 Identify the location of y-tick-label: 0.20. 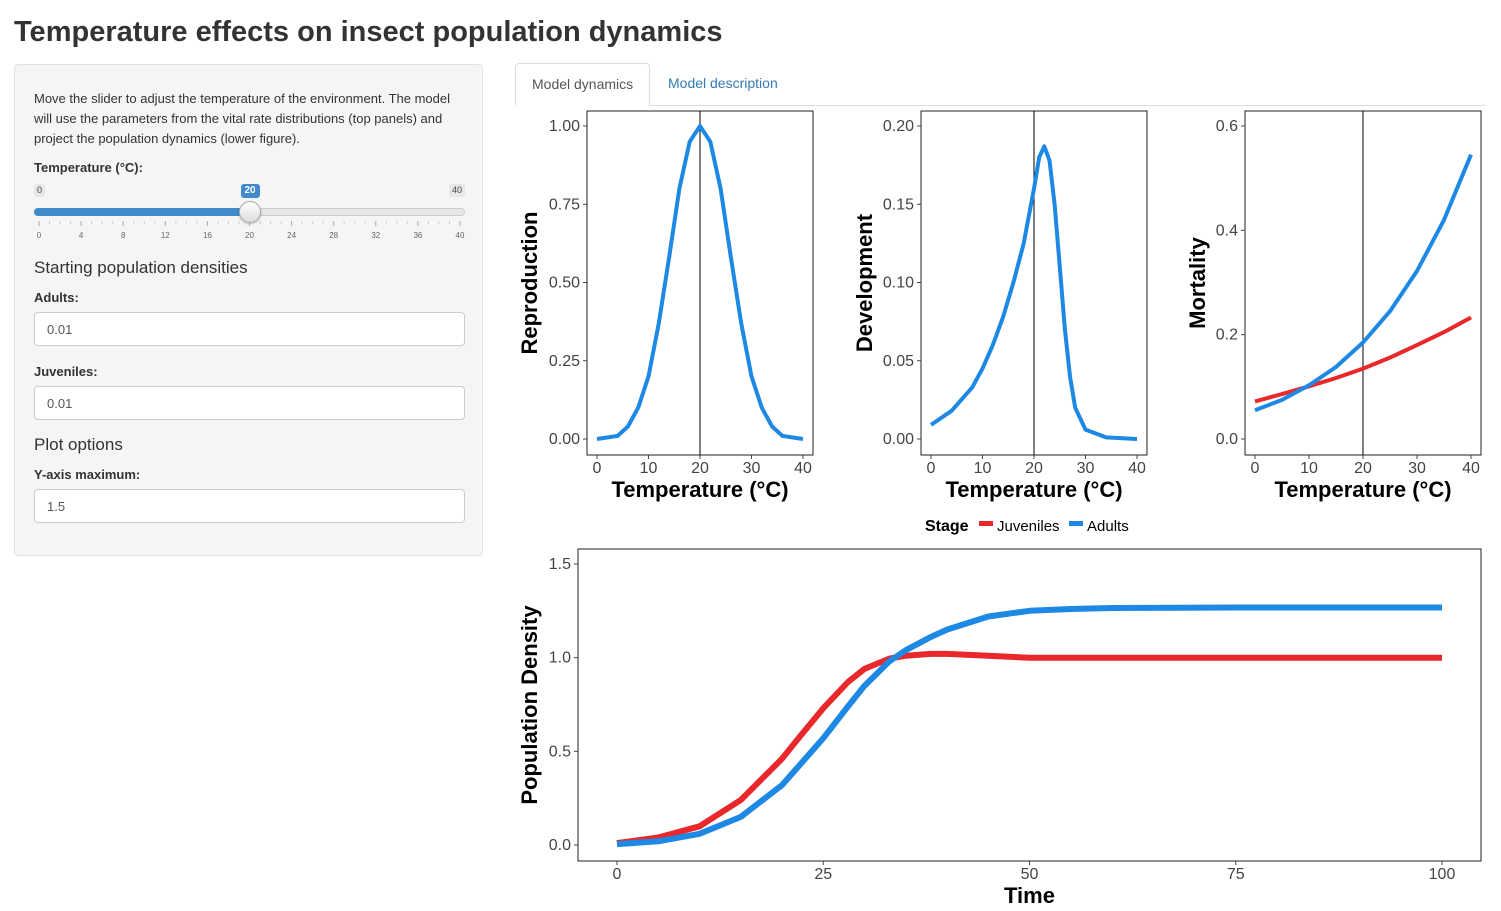
(898, 126).